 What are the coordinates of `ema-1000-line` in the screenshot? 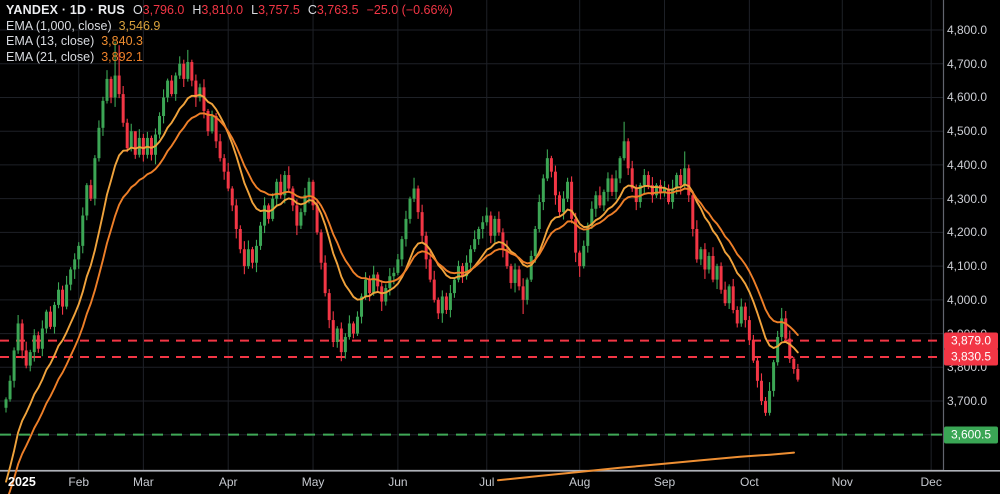 It's located at (646, 466).